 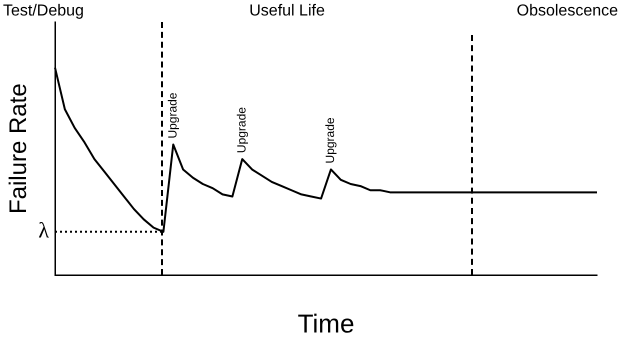 What do you see at coordinates (287, 11) in the screenshot?
I see `text: Useful Life` at bounding box center [287, 11].